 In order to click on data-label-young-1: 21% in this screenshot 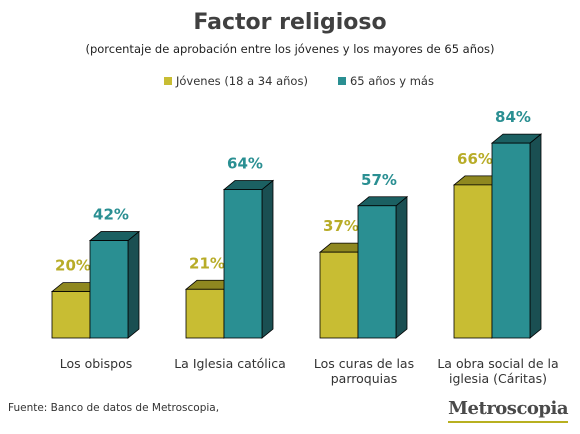, I will do `click(207, 263)`.